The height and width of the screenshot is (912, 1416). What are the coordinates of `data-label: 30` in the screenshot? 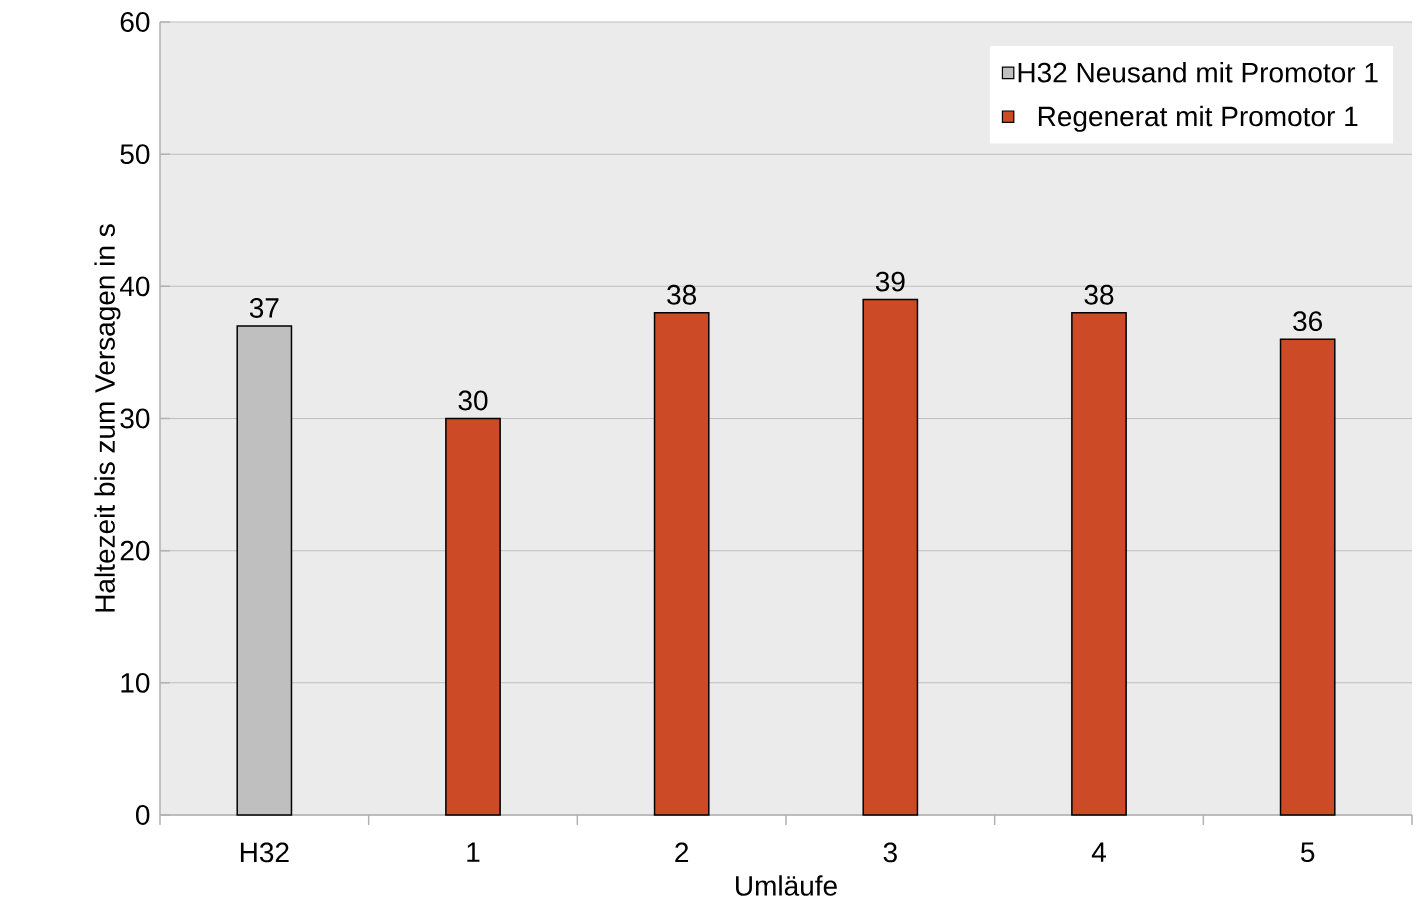 It's located at (473, 400).